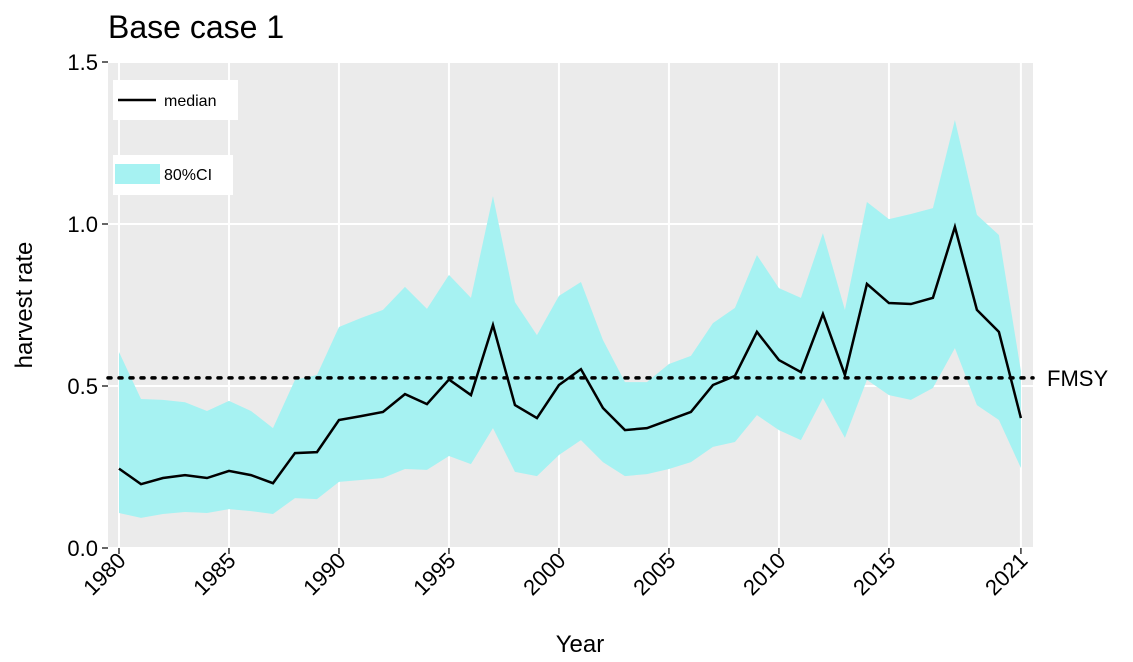  What do you see at coordinates (324, 574) in the screenshot?
I see `x-tick-label: 1990` at bounding box center [324, 574].